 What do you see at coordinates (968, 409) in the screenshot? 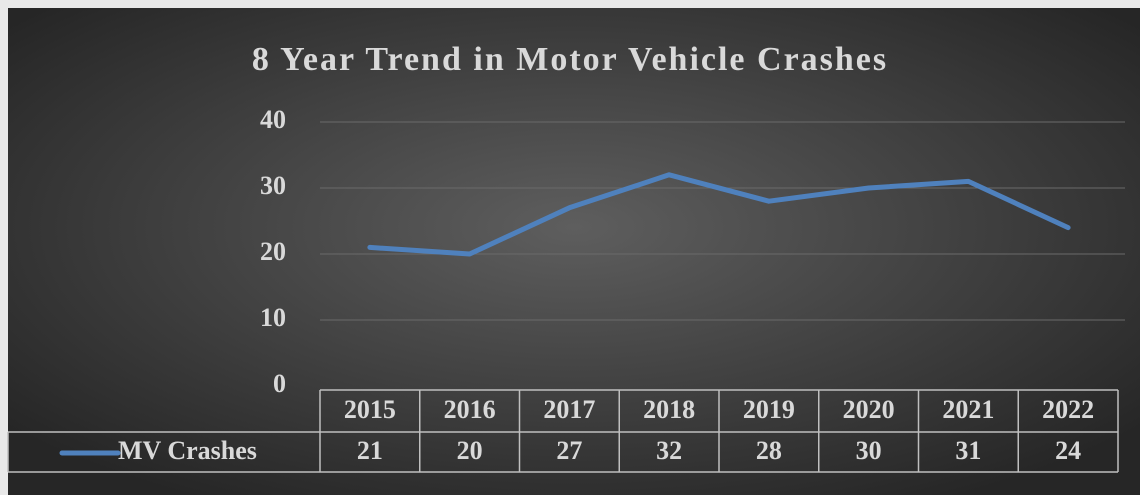
I see `x-tick-label: 2021` at bounding box center [968, 409].